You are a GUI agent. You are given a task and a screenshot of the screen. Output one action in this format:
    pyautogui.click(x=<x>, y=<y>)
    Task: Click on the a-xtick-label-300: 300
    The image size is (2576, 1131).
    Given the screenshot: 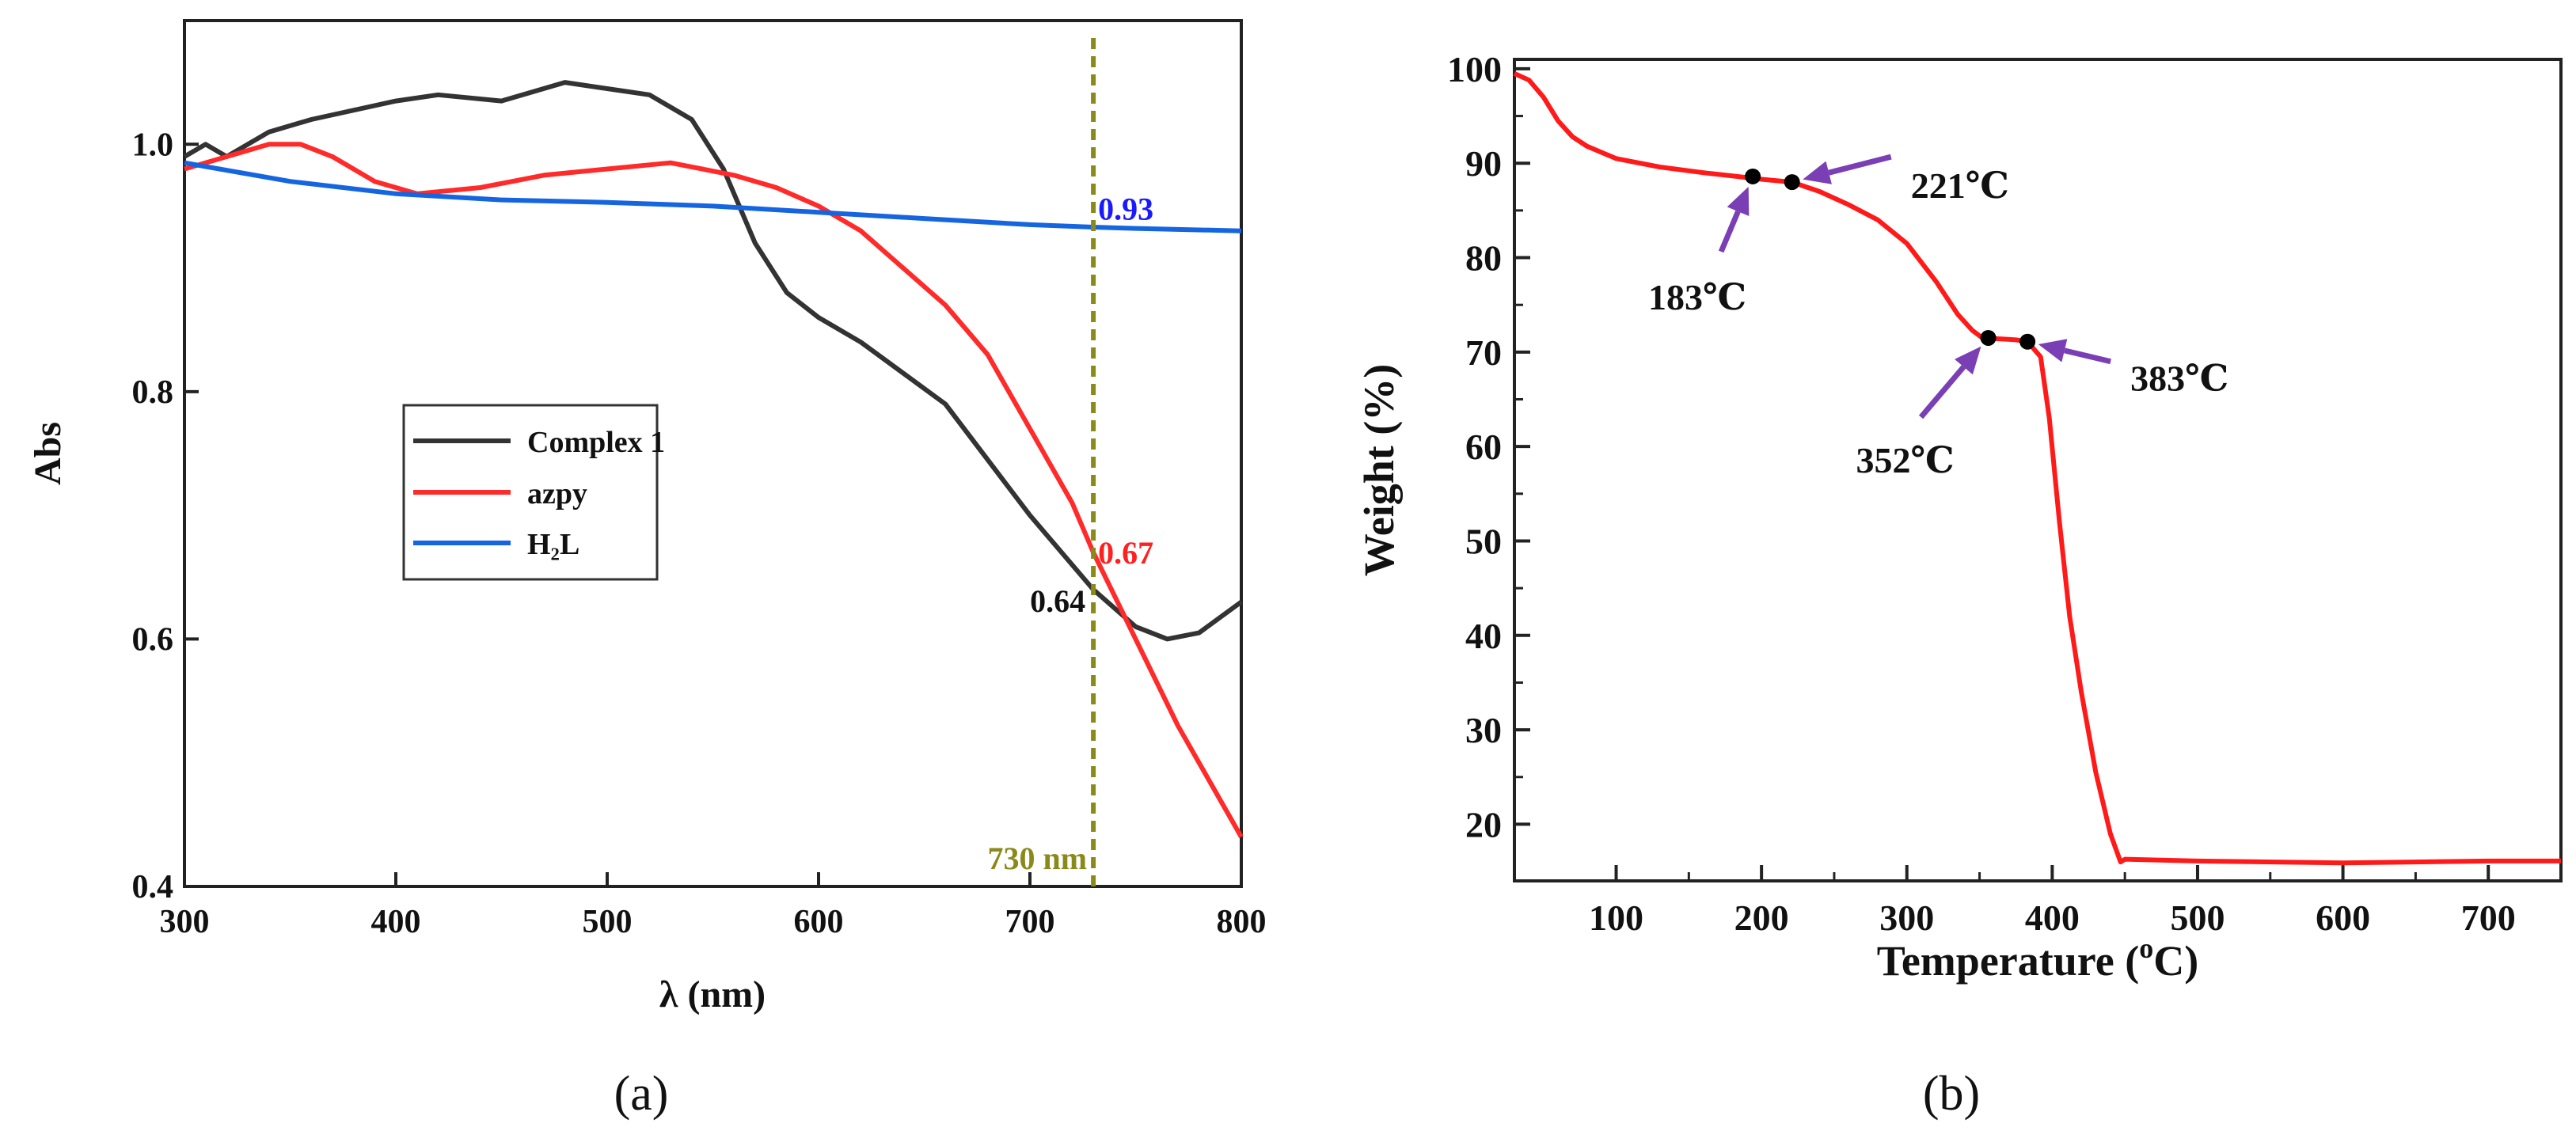 What is the action you would take?
    pyautogui.click(x=185, y=922)
    